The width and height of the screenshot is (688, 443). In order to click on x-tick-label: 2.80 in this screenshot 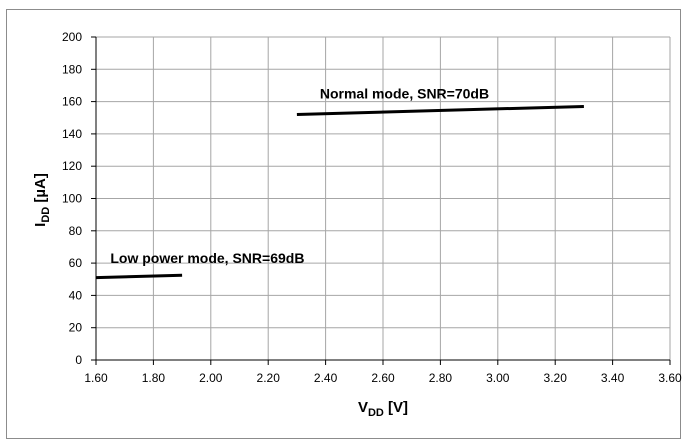, I will do `click(441, 378)`.